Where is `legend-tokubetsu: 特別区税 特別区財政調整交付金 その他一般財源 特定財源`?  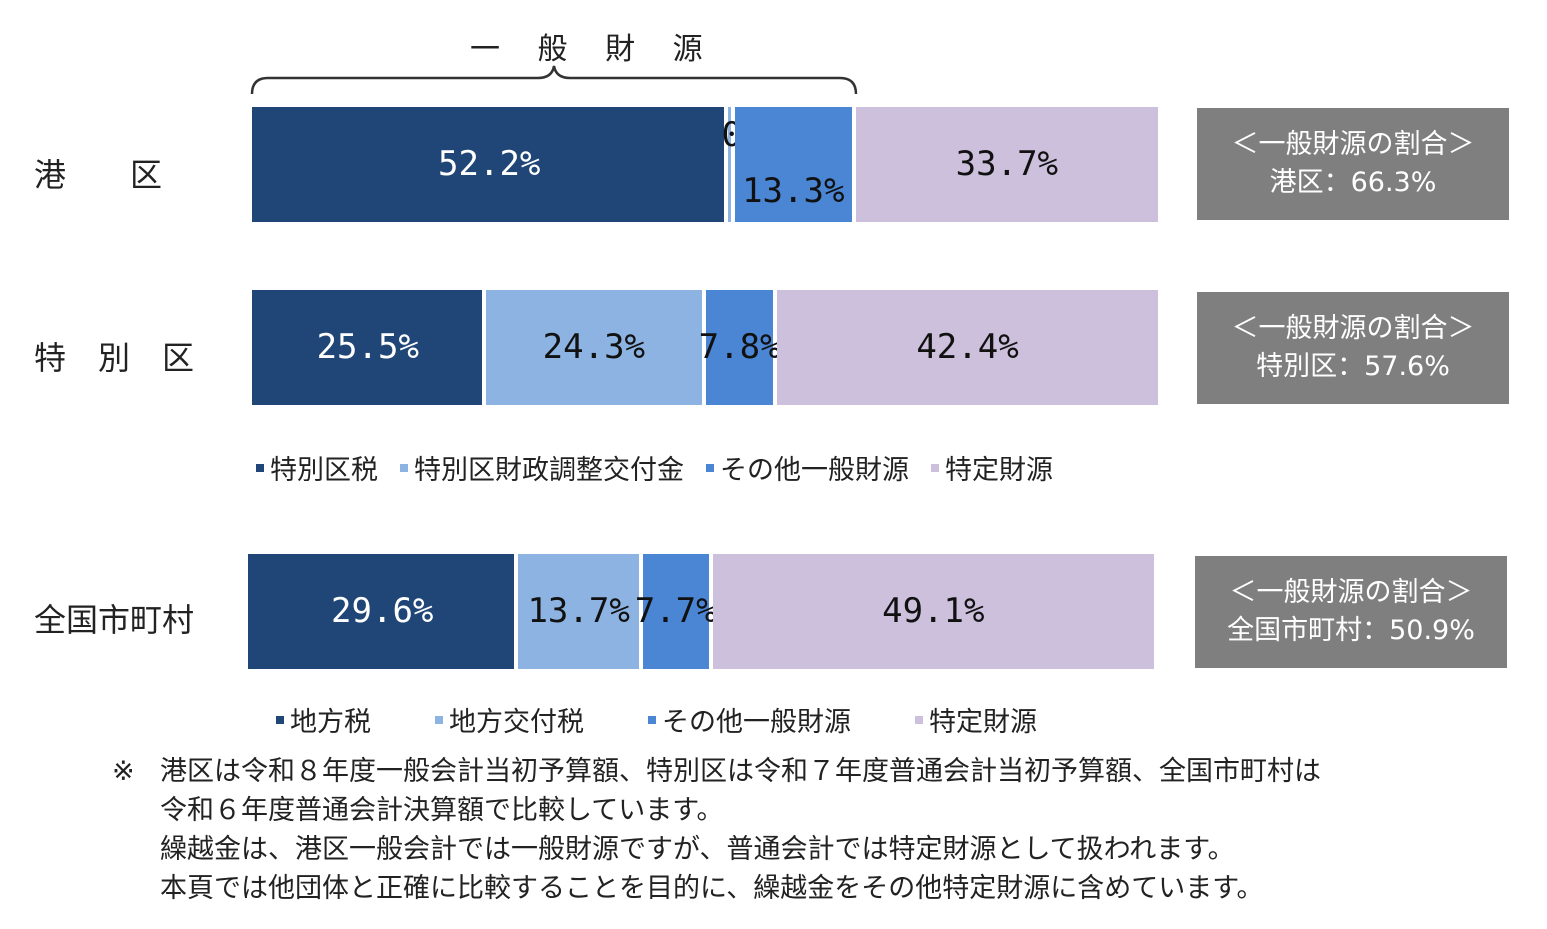 legend-tokubetsu: 特別区税 特別区財政調整交付金 その他一般財源 特定財源 is located at coordinates (665, 467).